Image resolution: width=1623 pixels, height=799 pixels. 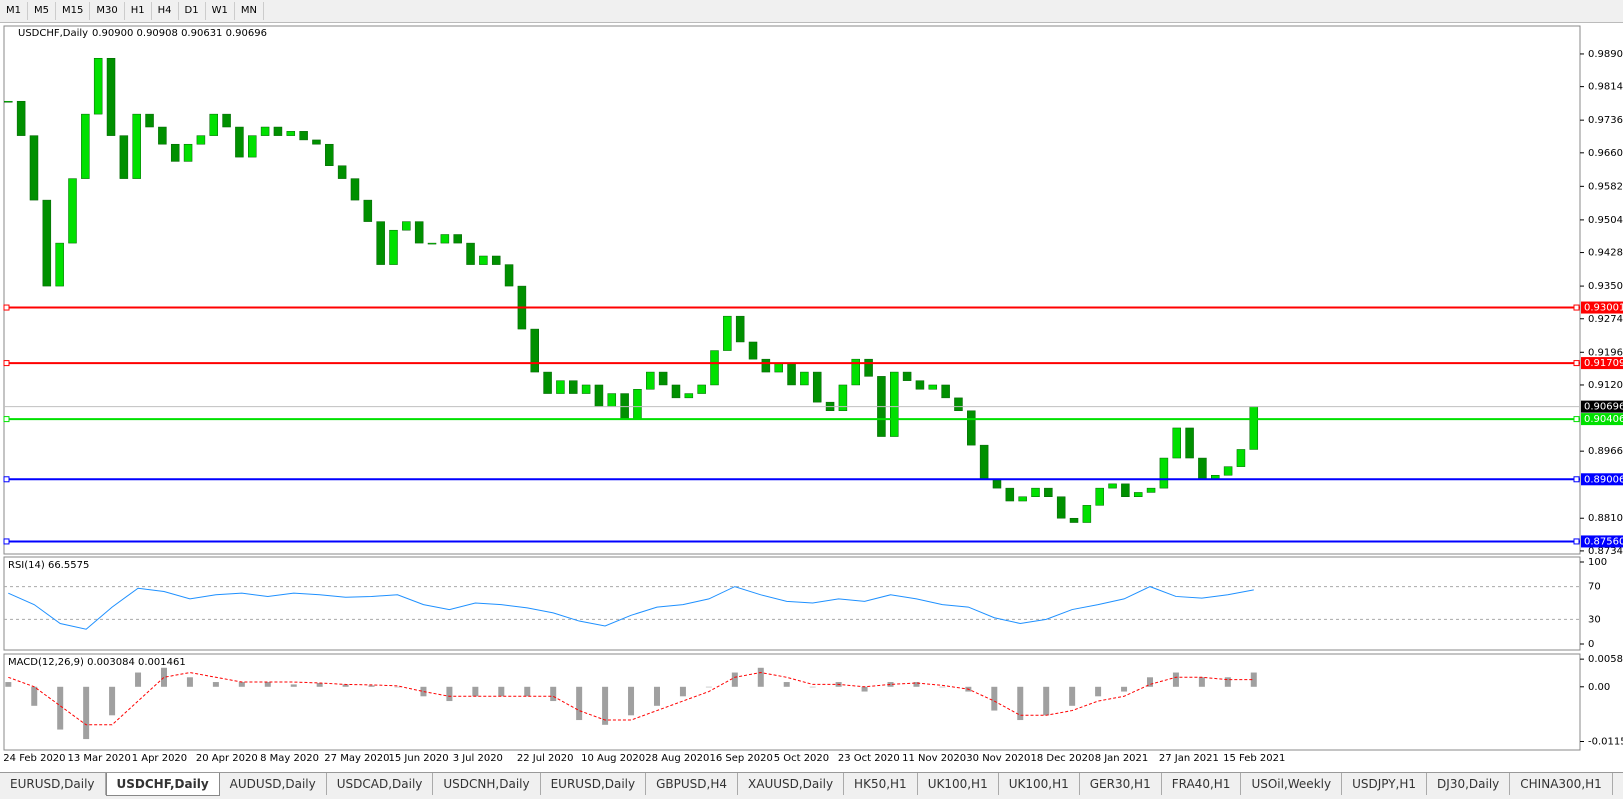 What do you see at coordinates (1603, 407) in the screenshot?
I see `last-price-label: 0.90696` at bounding box center [1603, 407].